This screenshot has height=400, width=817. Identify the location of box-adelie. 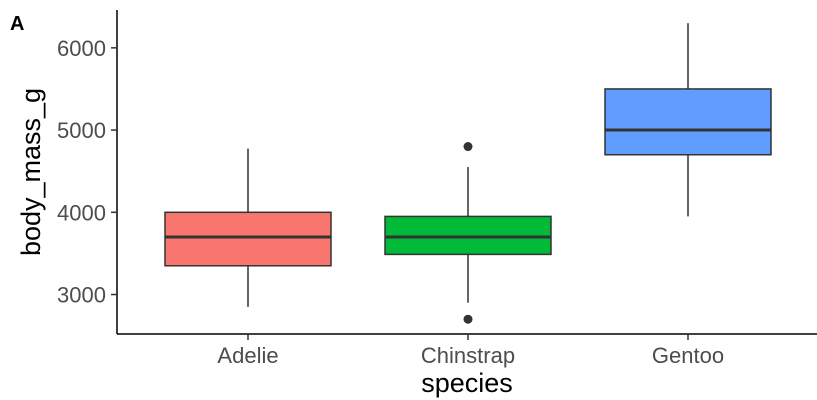
(248, 228).